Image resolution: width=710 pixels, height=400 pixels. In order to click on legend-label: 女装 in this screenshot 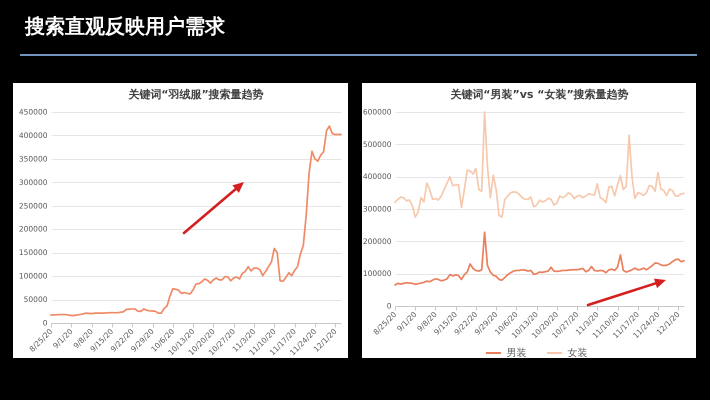, I will do `click(578, 353)`.